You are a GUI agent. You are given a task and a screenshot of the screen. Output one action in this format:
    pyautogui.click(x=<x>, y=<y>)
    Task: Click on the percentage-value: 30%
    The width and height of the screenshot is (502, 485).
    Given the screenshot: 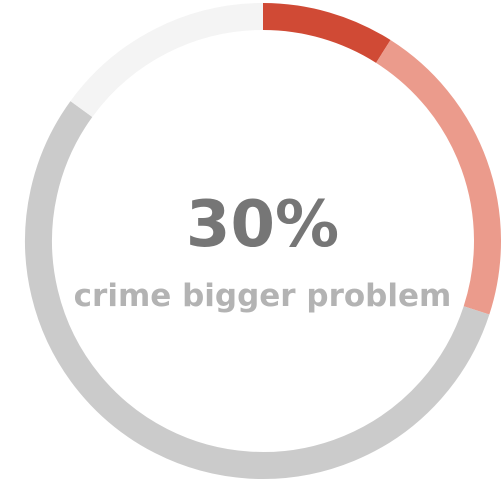 What is the action you would take?
    pyautogui.click(x=262, y=225)
    